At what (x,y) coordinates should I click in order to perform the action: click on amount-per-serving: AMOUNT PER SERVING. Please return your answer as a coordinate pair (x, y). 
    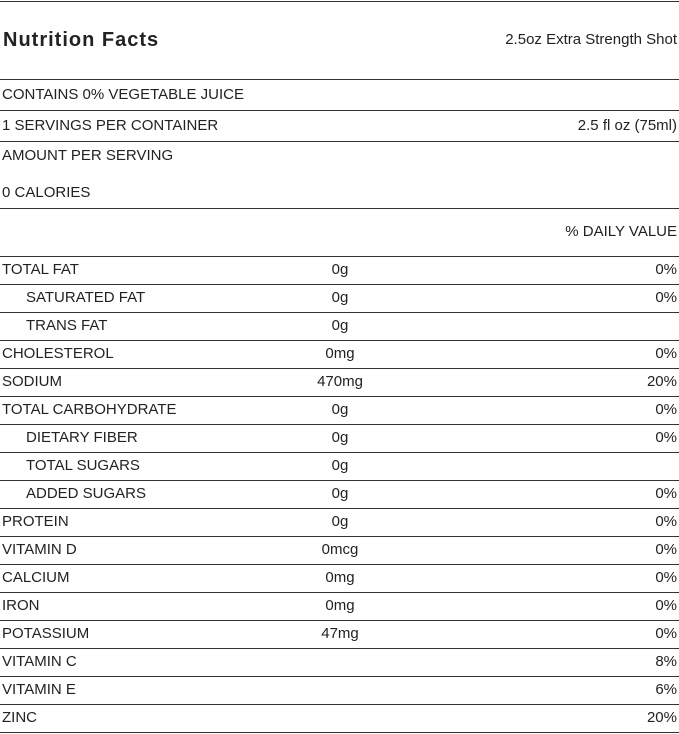
    Looking at the image, I should click on (88, 155).